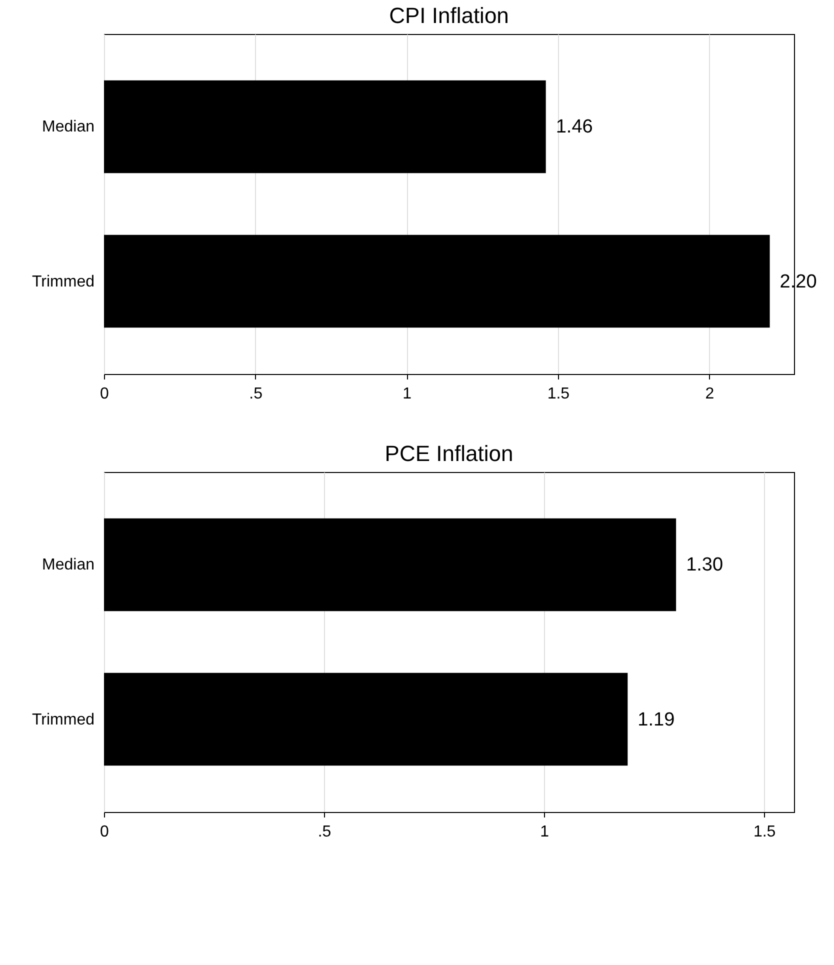 This screenshot has height=965, width=834. What do you see at coordinates (574, 127) in the screenshot?
I see `data-label: 1.46` at bounding box center [574, 127].